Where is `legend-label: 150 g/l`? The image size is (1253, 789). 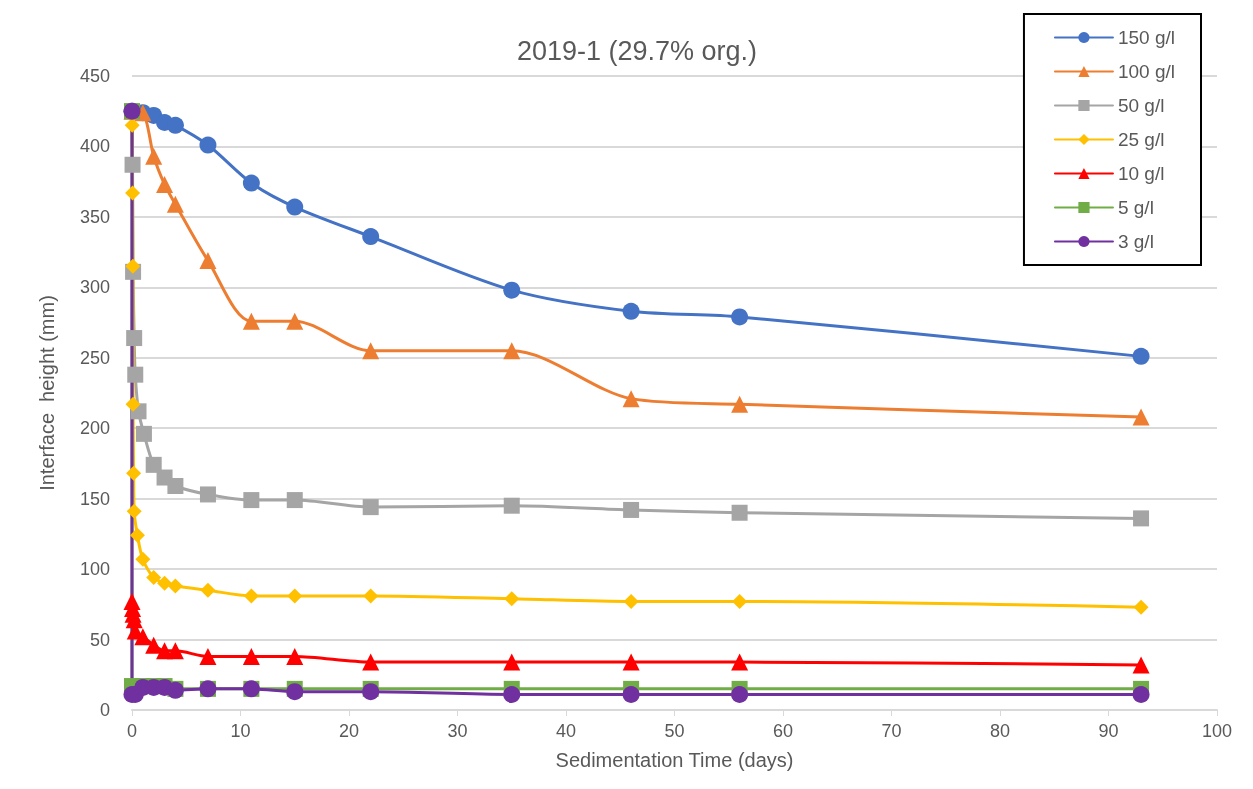
legend-label: 150 g/l is located at coordinates (1146, 37).